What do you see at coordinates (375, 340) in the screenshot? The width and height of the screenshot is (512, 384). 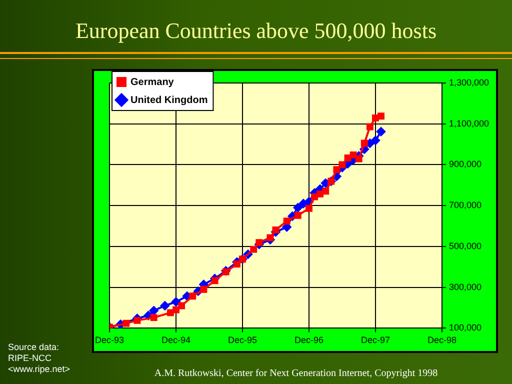 I see `x-tick-label: Dec-97` at bounding box center [375, 340].